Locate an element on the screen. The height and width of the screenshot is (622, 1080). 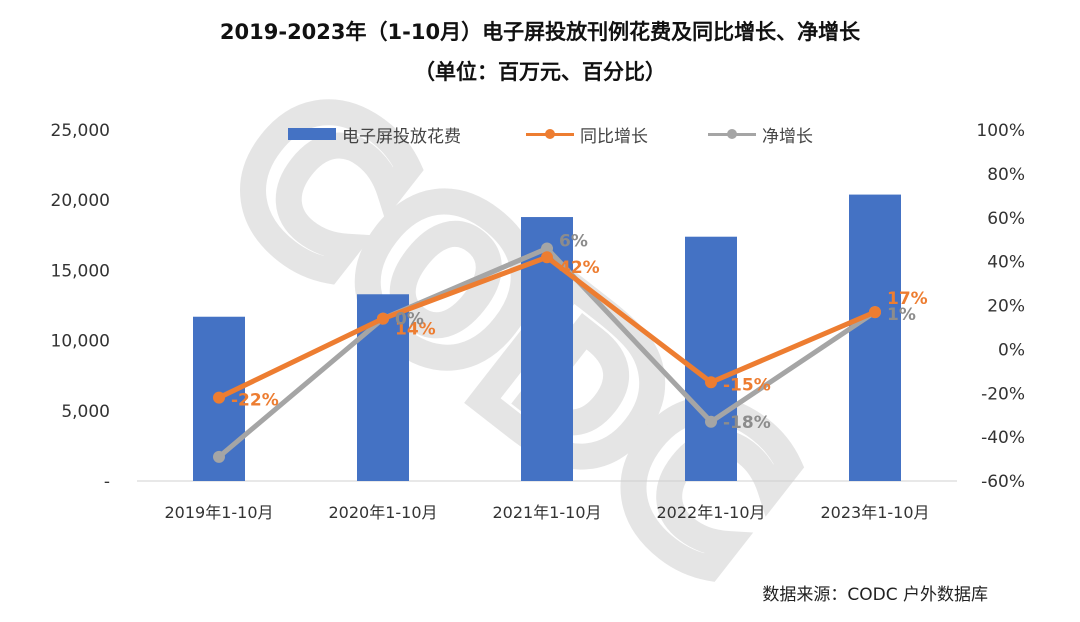
legend-label-net: 净增长 is located at coordinates (787, 136).